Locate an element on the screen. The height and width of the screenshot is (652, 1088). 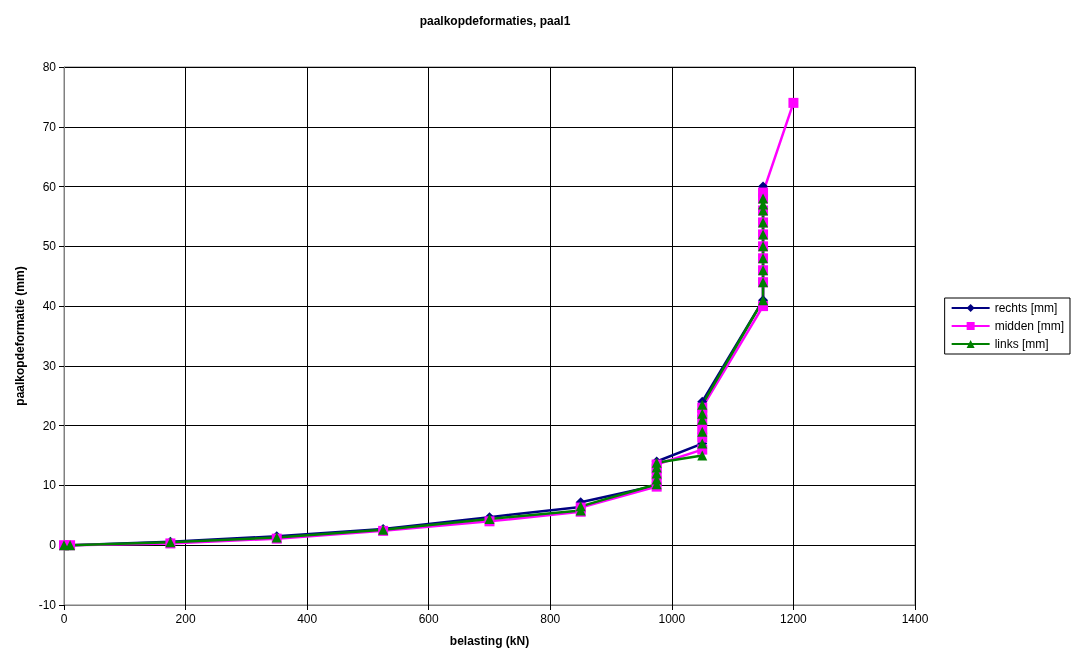
x-tick-label: 200 is located at coordinates (185, 619).